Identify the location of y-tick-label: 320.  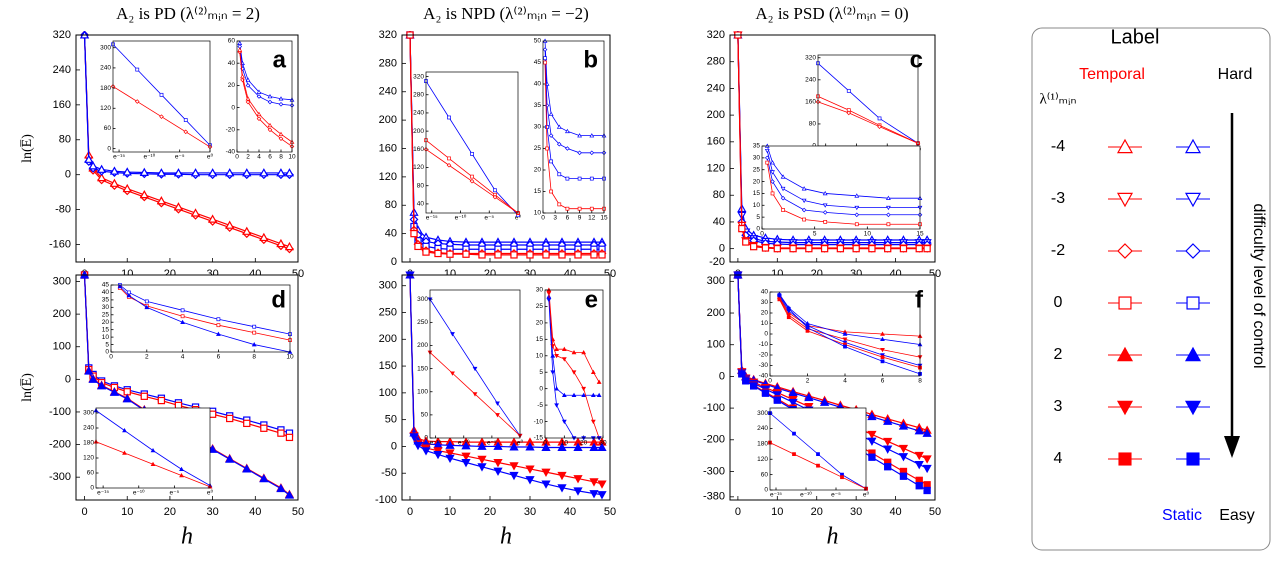
(418, 76).